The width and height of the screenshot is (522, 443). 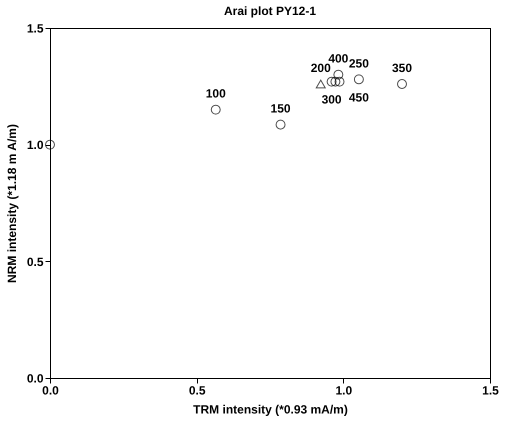 What do you see at coordinates (35, 29) in the screenshot?
I see `y-tick-label: 1.5` at bounding box center [35, 29].